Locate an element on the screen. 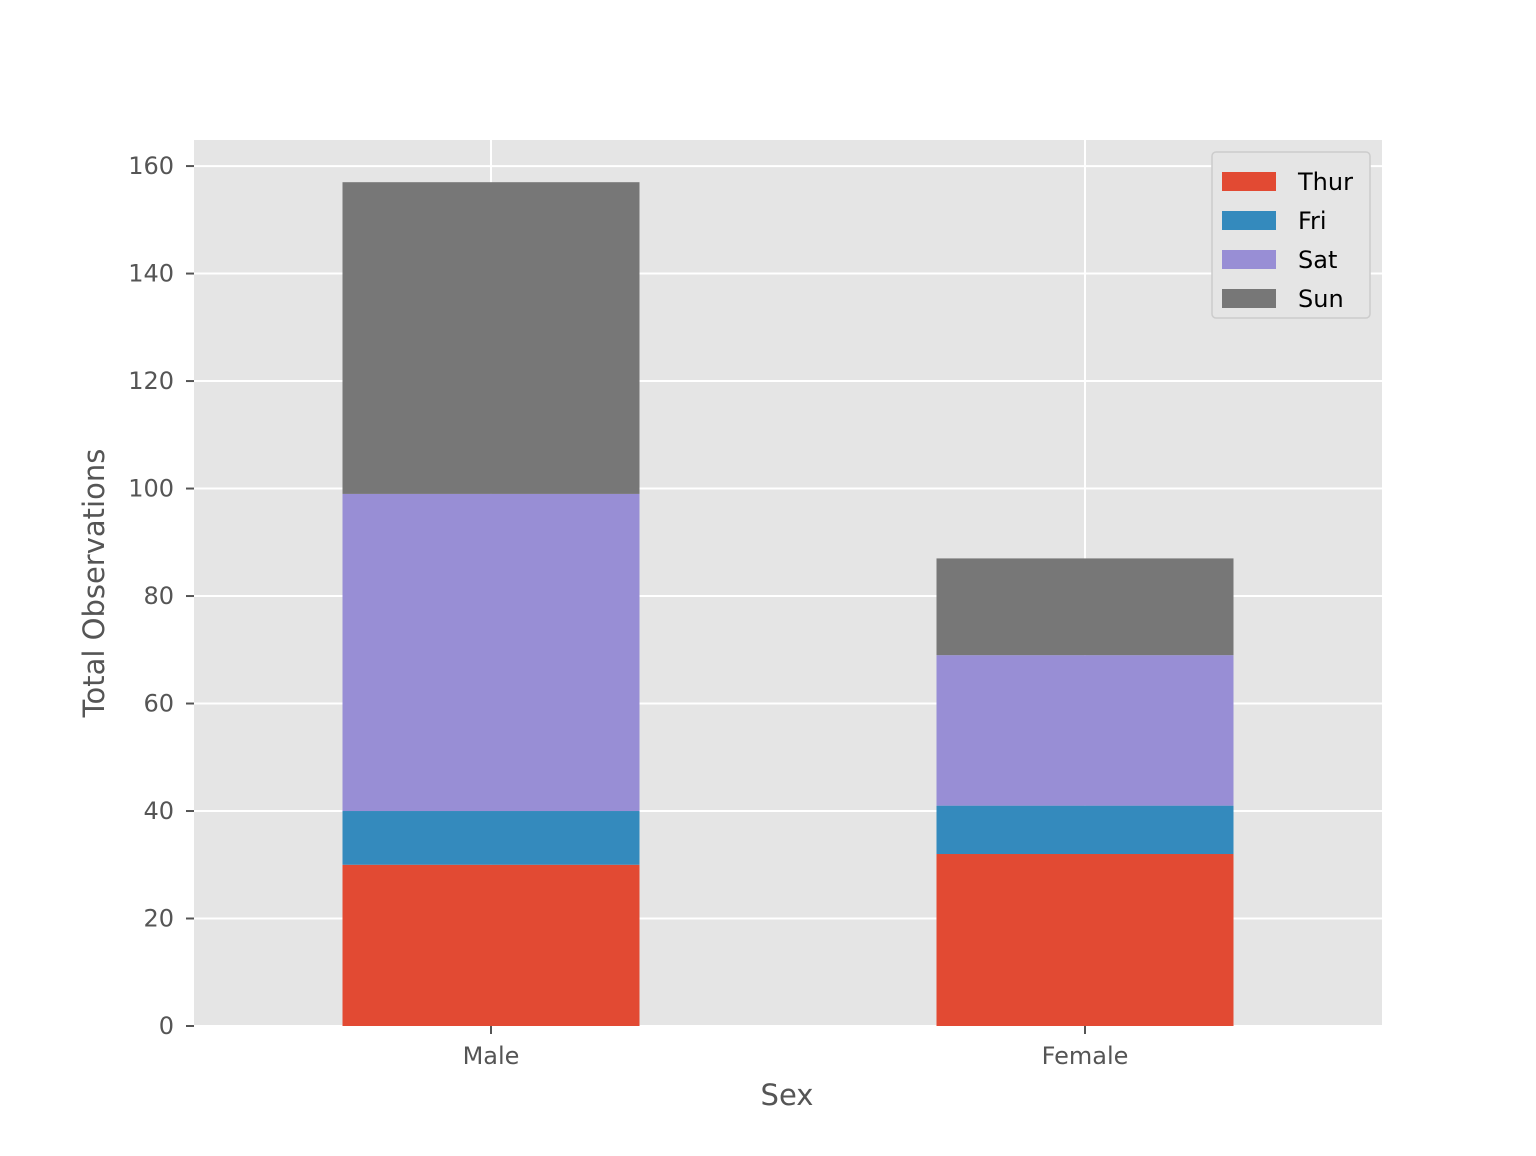  legend-label-thur: Thur is located at coordinates (1325, 182).